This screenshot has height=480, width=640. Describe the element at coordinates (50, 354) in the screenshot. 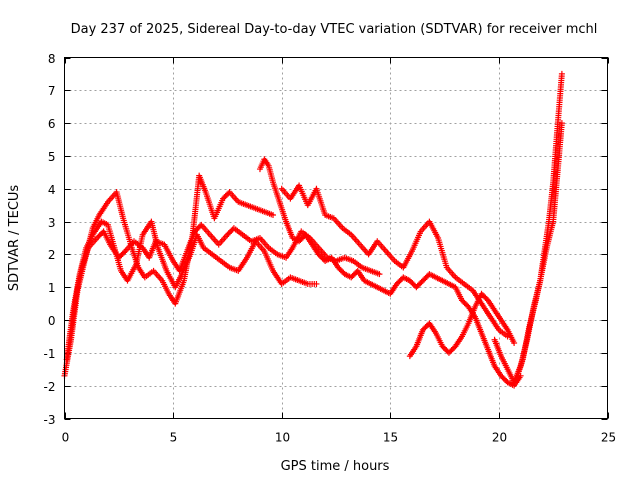

I see `y-tick-label: -1` at that location.